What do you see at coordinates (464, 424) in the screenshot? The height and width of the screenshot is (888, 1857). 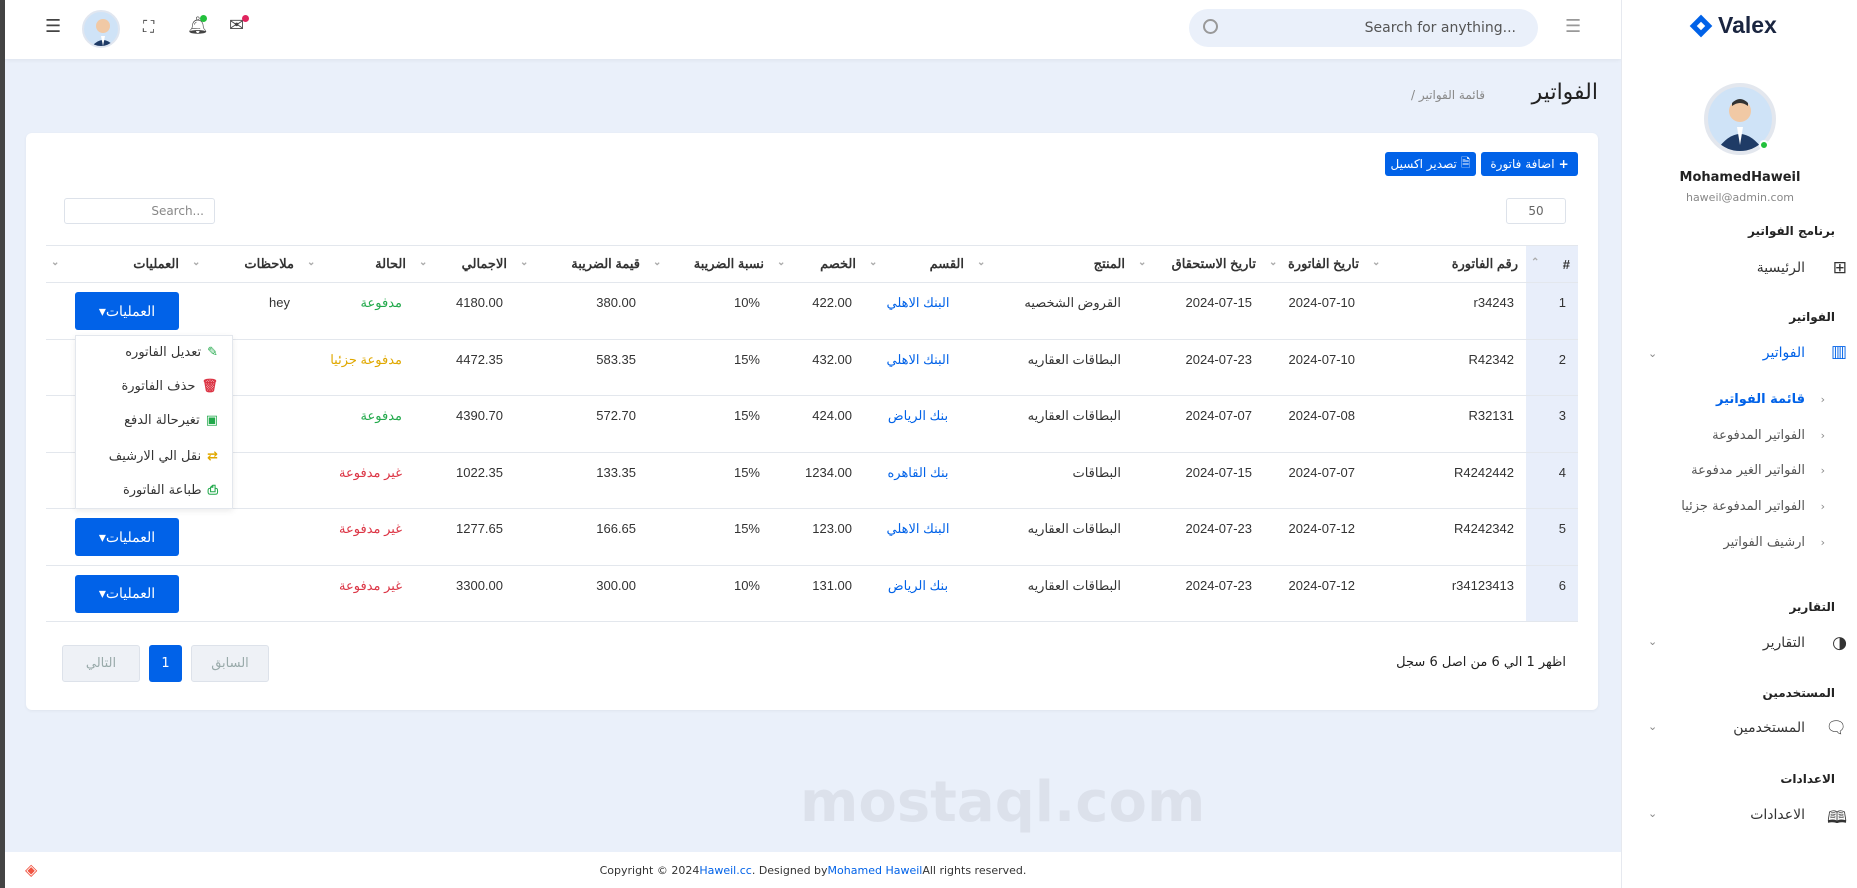 I see `cell-total: 4390.70` at bounding box center [464, 424].